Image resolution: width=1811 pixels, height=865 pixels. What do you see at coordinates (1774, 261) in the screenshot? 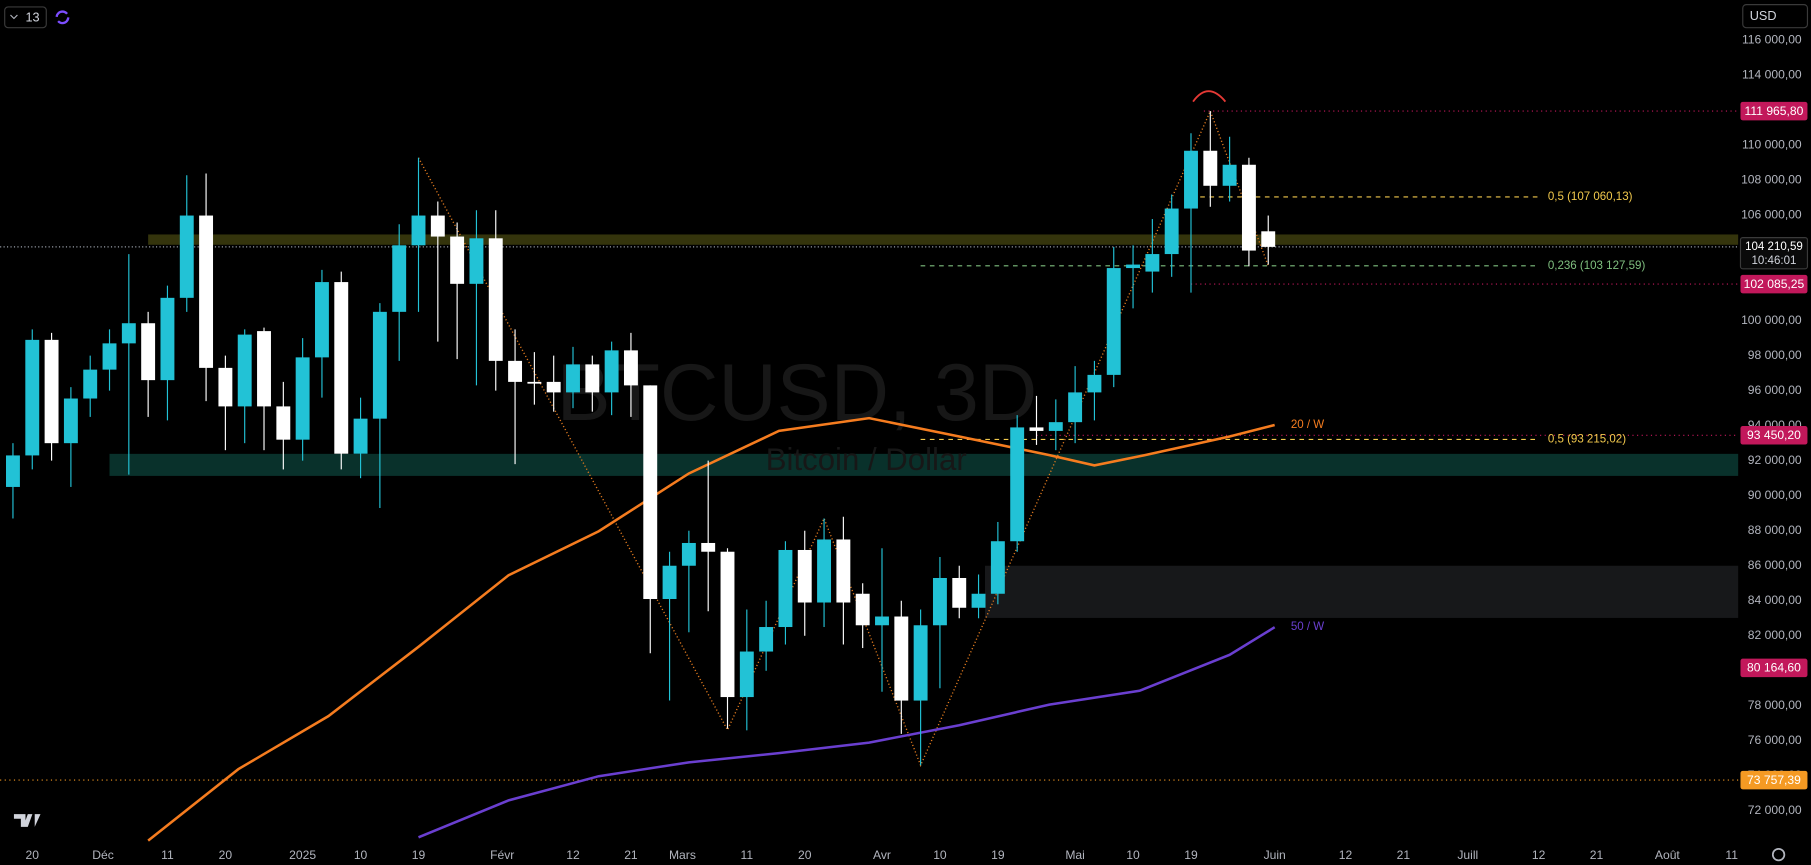
I see `countdown: 10:46:01` at bounding box center [1774, 261].